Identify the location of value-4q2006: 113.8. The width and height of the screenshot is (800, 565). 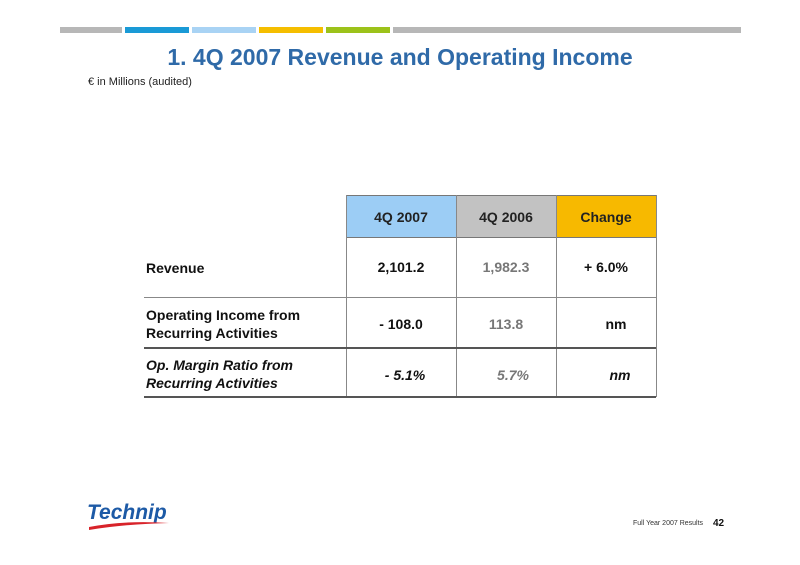
(506, 324).